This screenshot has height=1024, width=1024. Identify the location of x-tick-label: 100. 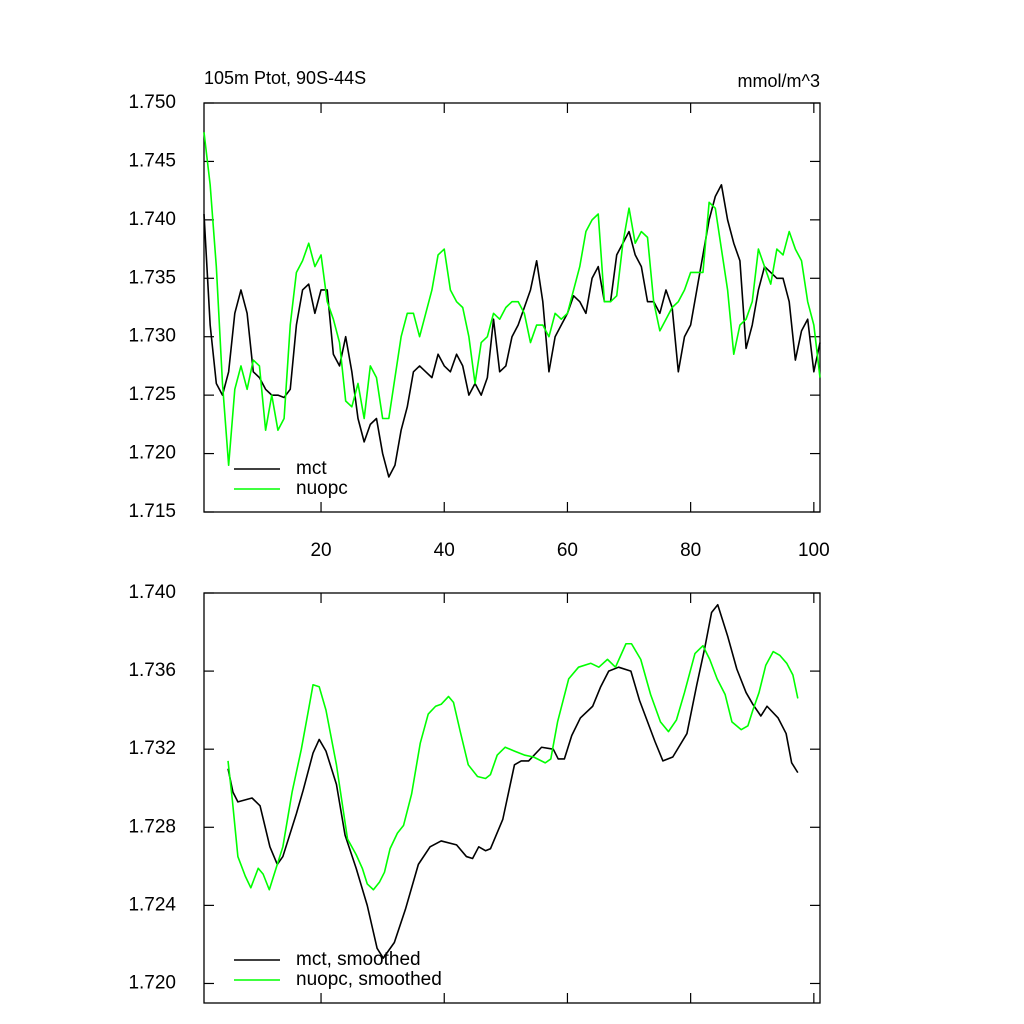
(814, 550).